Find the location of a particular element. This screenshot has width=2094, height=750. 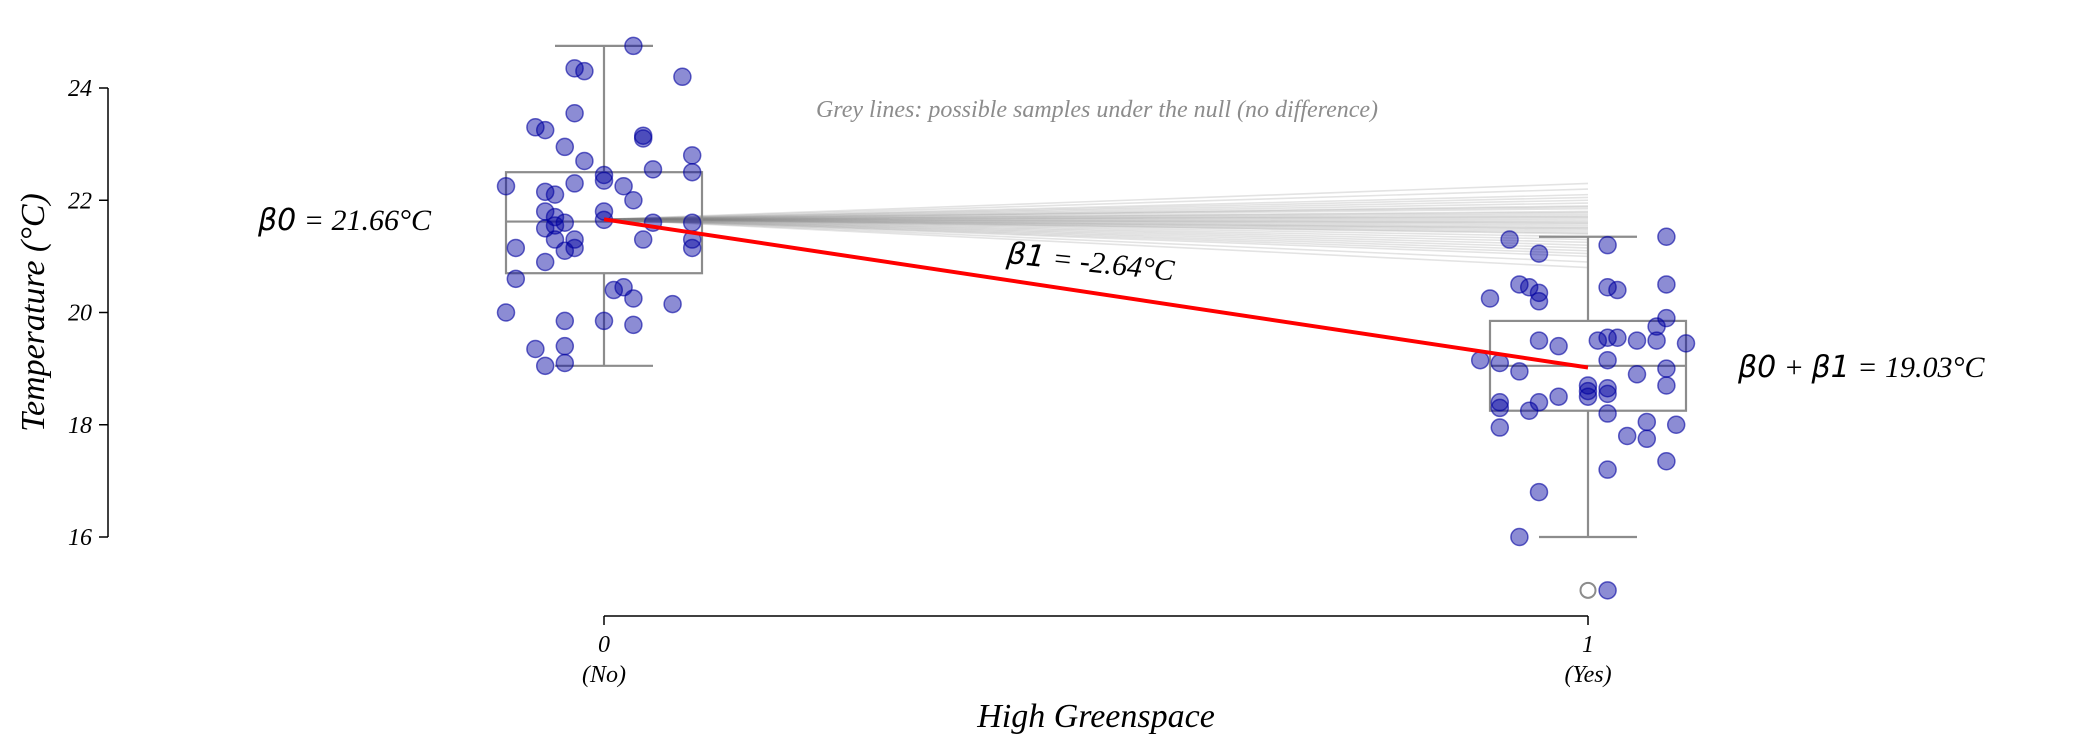

x-ticks: 0 (No) 1 (Yes) is located at coordinates (1097, 652).